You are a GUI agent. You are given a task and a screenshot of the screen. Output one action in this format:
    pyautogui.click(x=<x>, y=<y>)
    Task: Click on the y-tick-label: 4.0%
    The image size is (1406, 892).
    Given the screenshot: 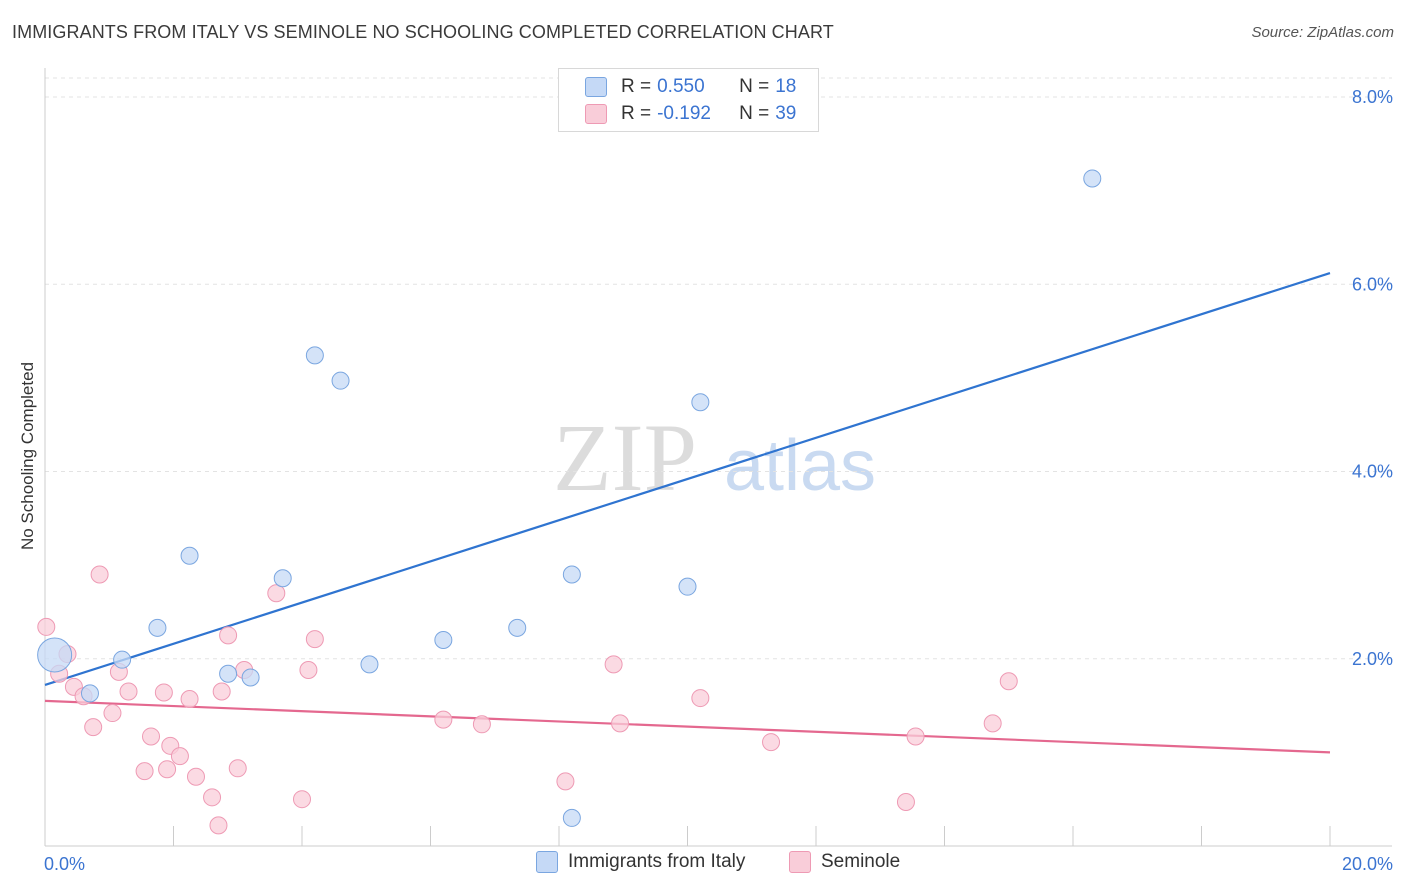 What is the action you would take?
    pyautogui.click(x=1372, y=472)
    